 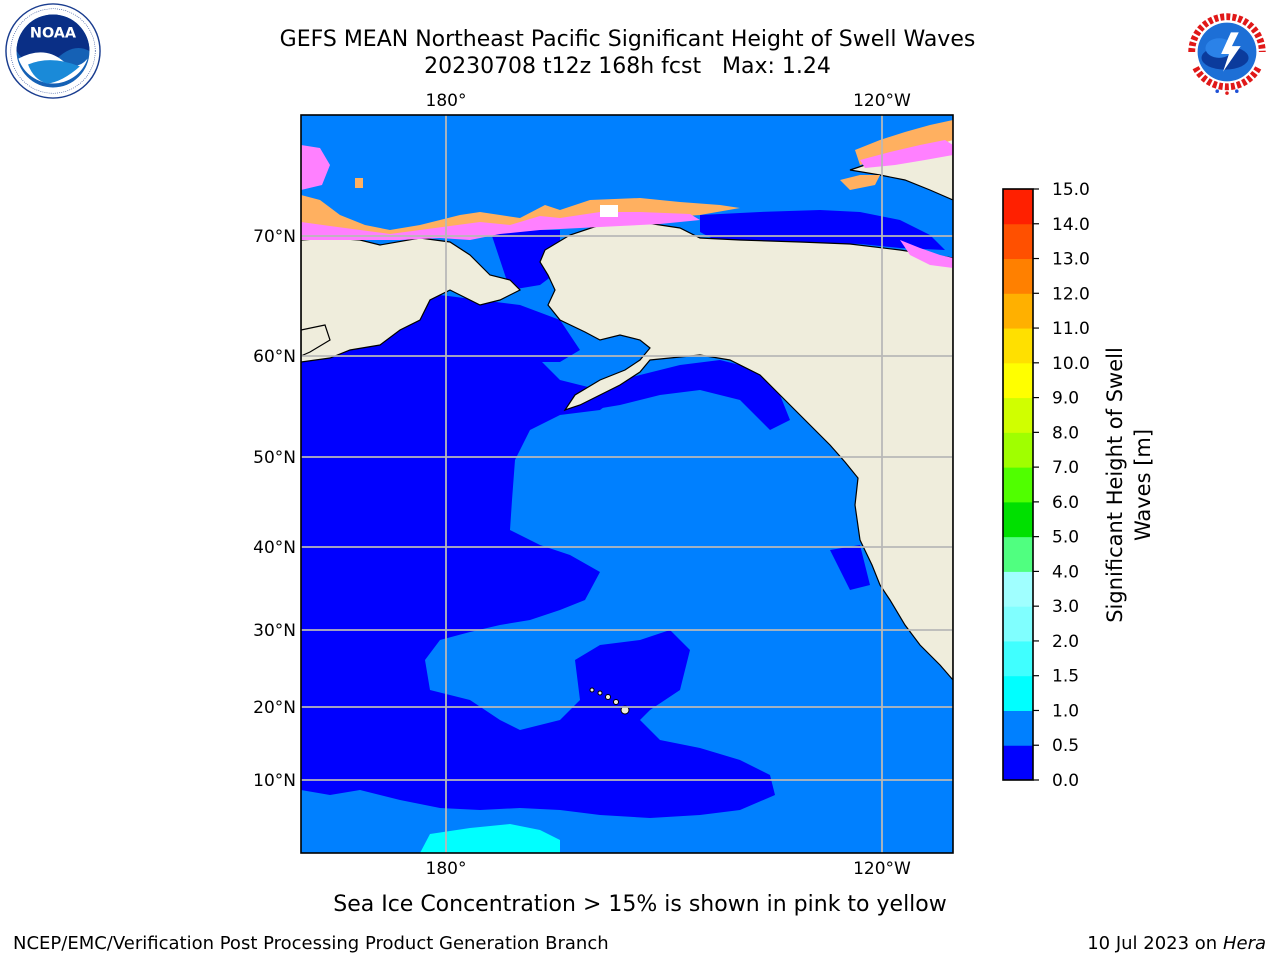 What do you see at coordinates (609, 701) in the screenshot?
I see `hawaii-islands` at bounding box center [609, 701].